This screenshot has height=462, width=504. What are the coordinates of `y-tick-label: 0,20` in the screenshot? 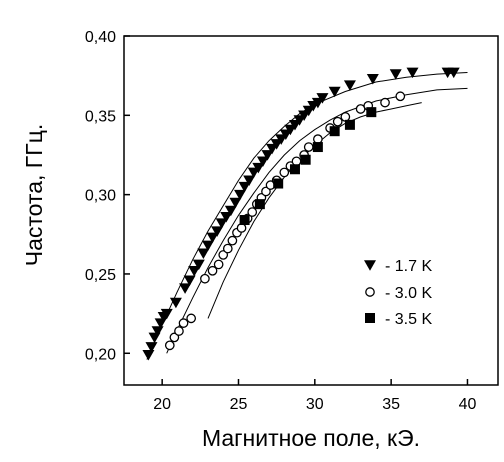 It's located at (100, 354).